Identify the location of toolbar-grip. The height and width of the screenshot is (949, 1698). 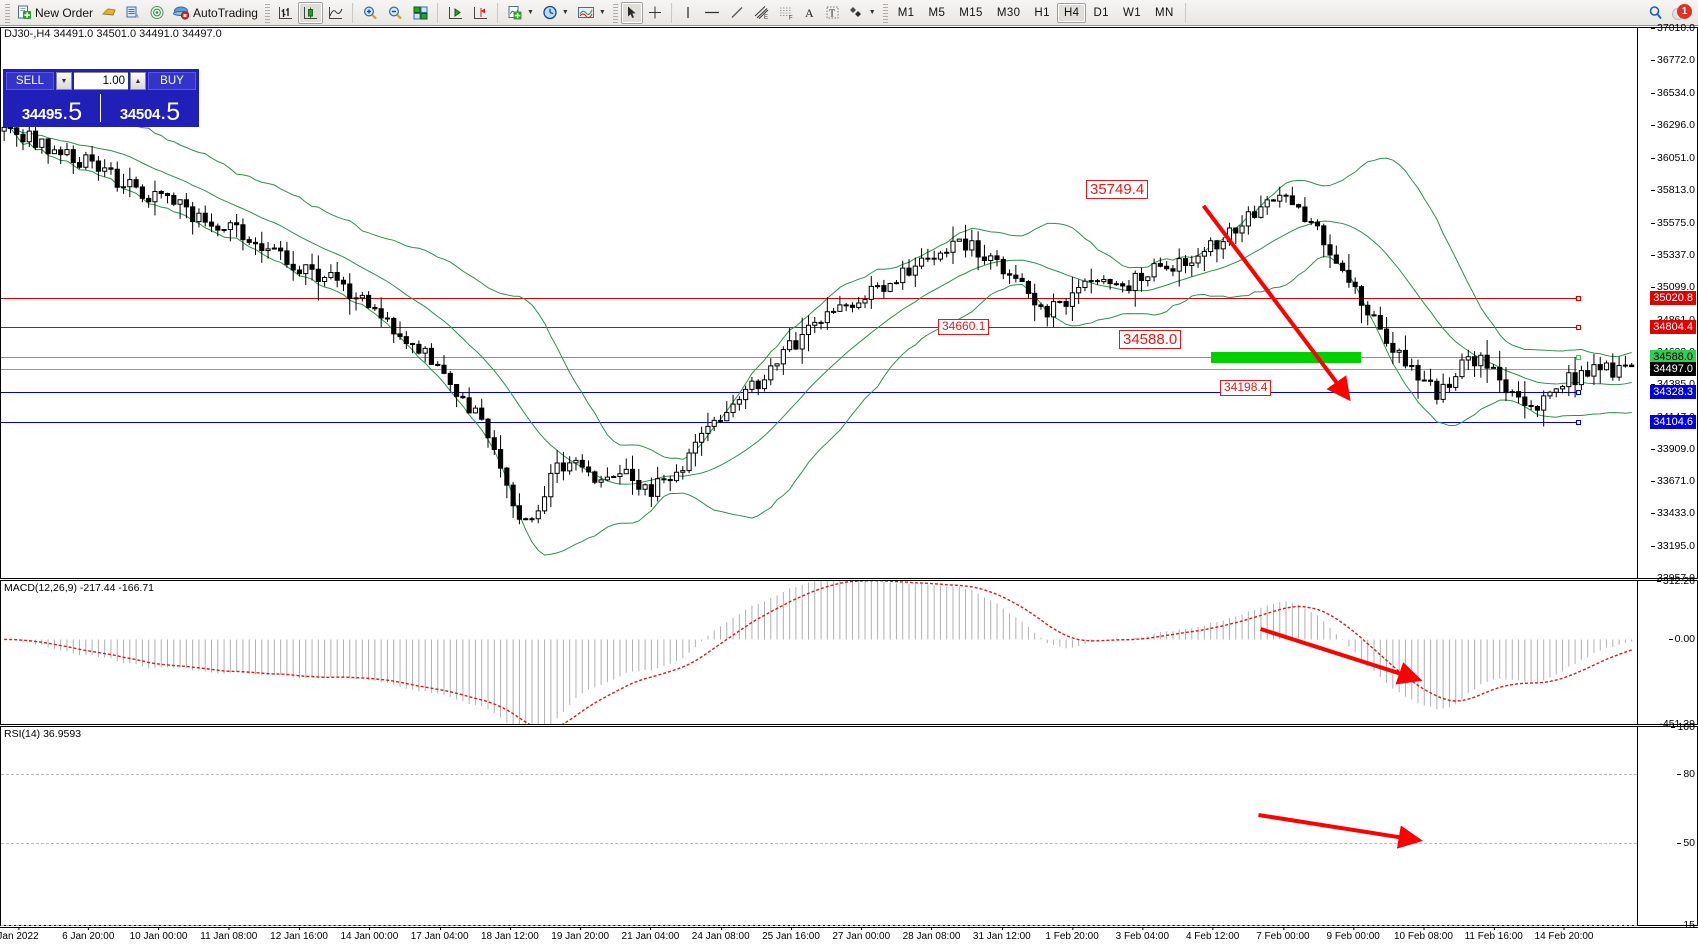
(7, 12).